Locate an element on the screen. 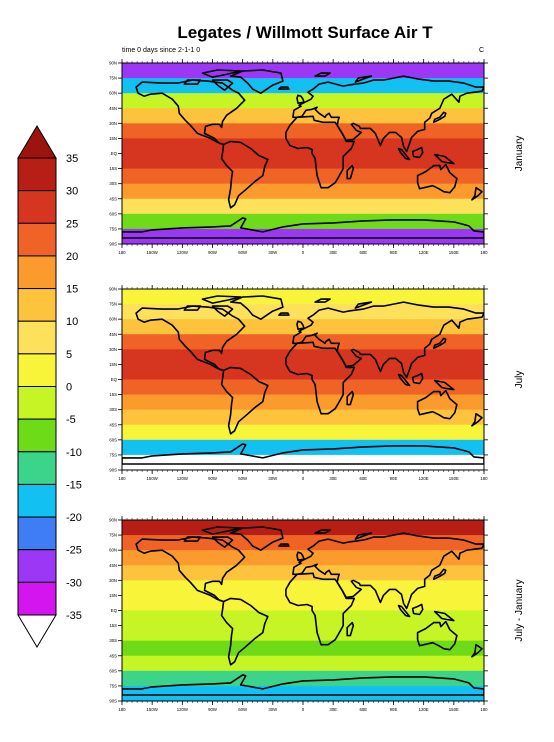  lat-tick-label: 90S is located at coordinates (113, 244).